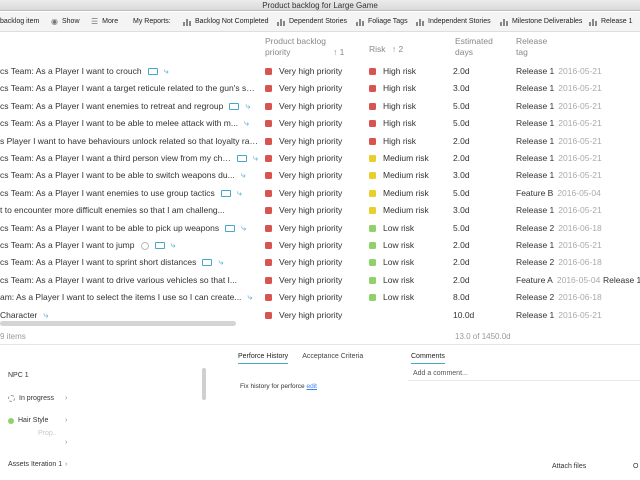  I want to click on row-estimate: 5.0d, so click(461, 123).